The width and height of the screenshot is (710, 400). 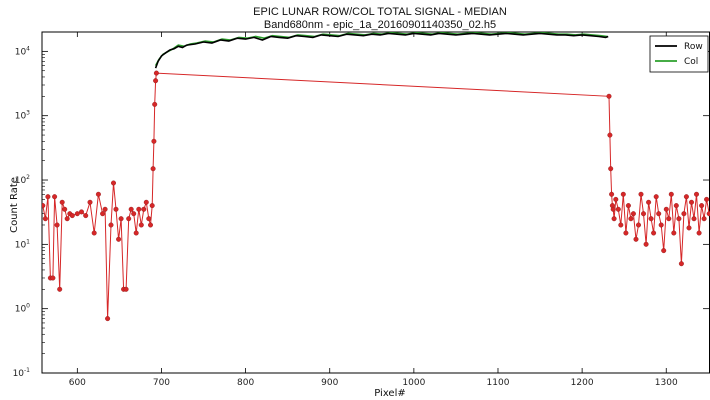 What do you see at coordinates (22, 51) in the screenshot?
I see `y-tick-label: 10⁴` at bounding box center [22, 51].